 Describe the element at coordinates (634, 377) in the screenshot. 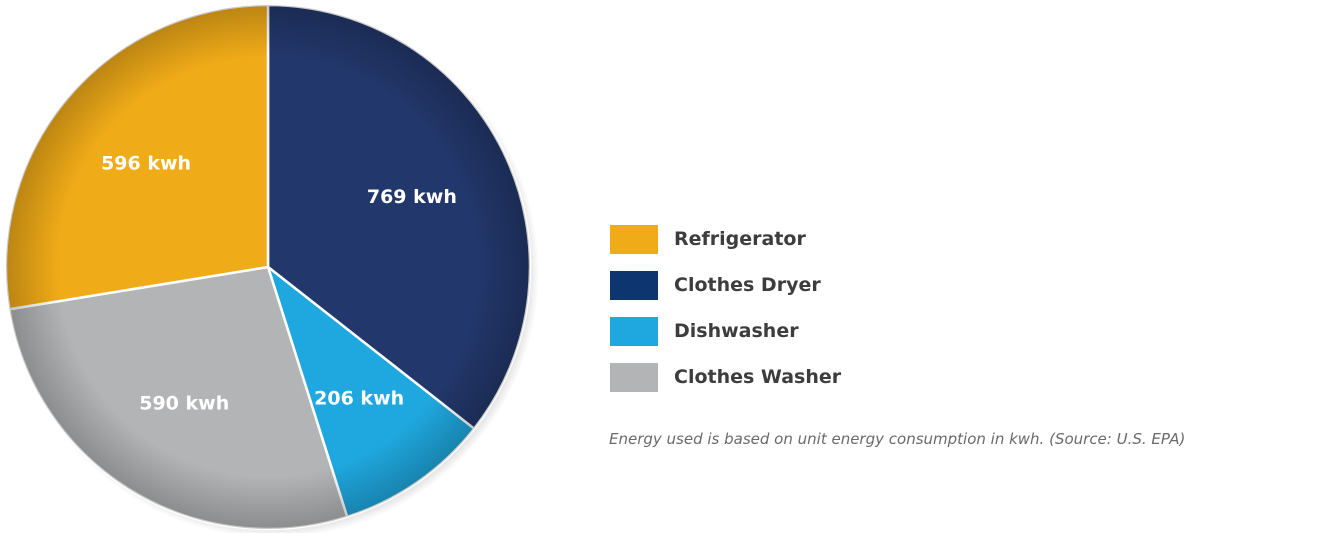

I see `legend-swatch-clothes-washer` at that location.